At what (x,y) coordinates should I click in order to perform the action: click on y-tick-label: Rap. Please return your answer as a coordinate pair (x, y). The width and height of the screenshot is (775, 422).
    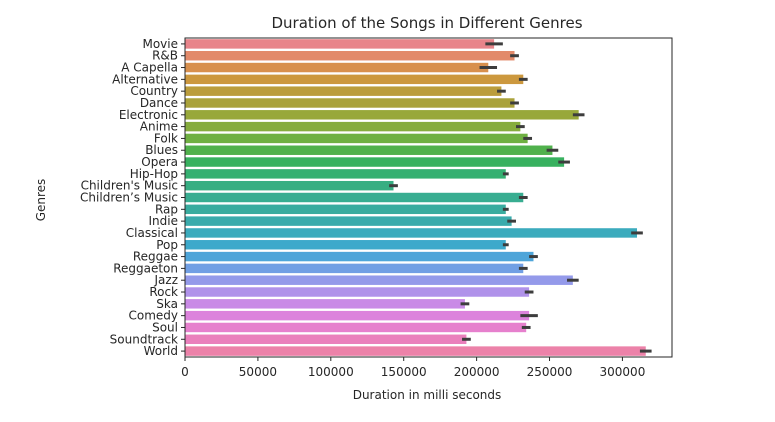
    Looking at the image, I should click on (166, 209).